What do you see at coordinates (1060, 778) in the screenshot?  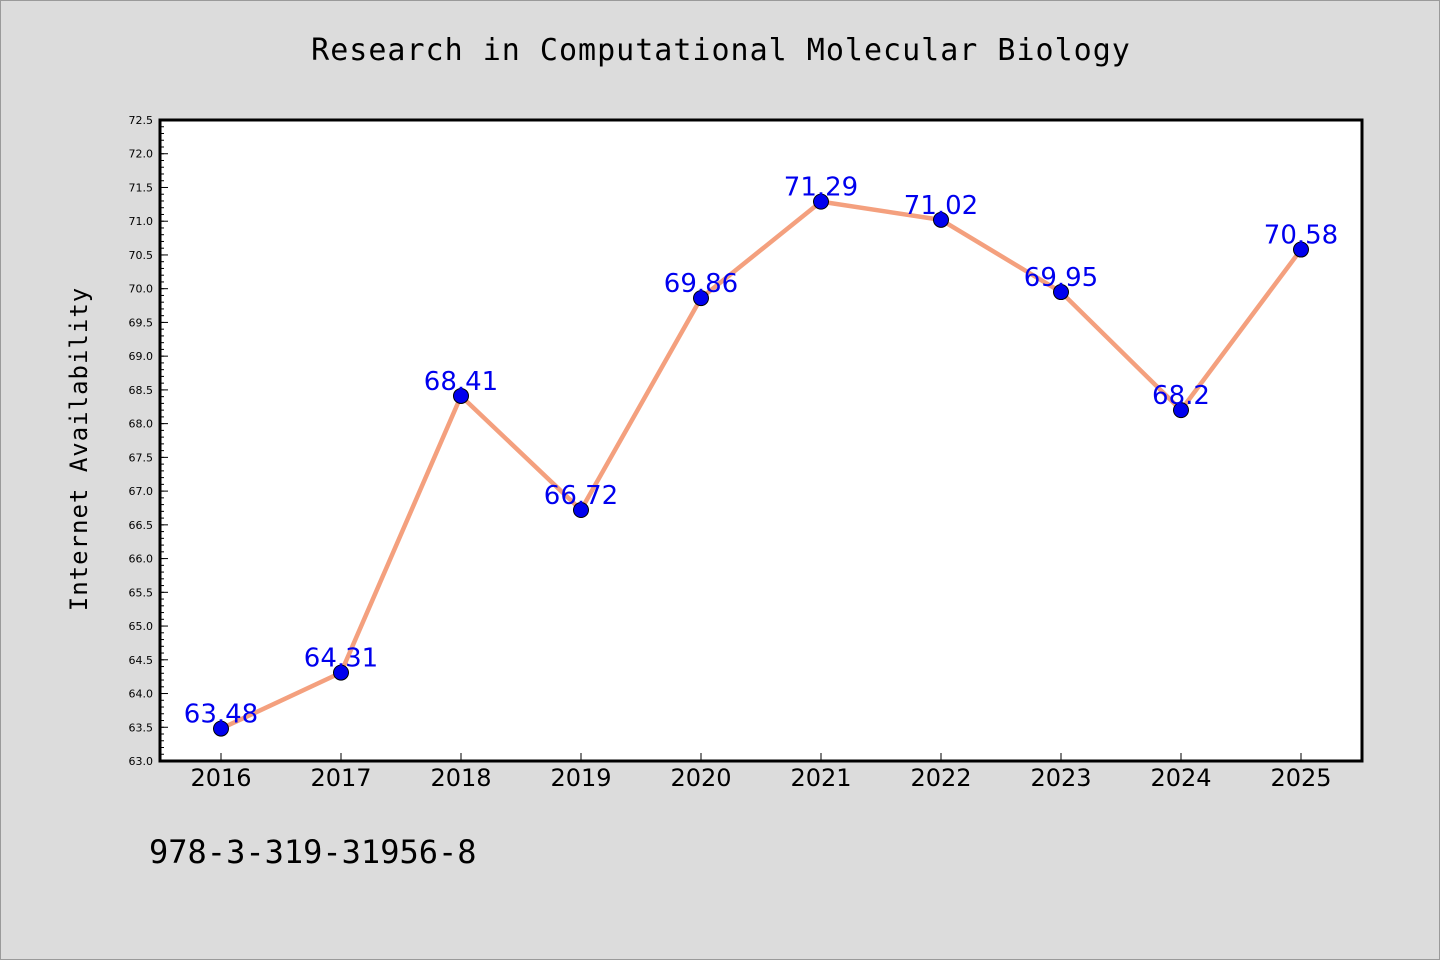 I see `x-tick-label: 2023` at bounding box center [1060, 778].